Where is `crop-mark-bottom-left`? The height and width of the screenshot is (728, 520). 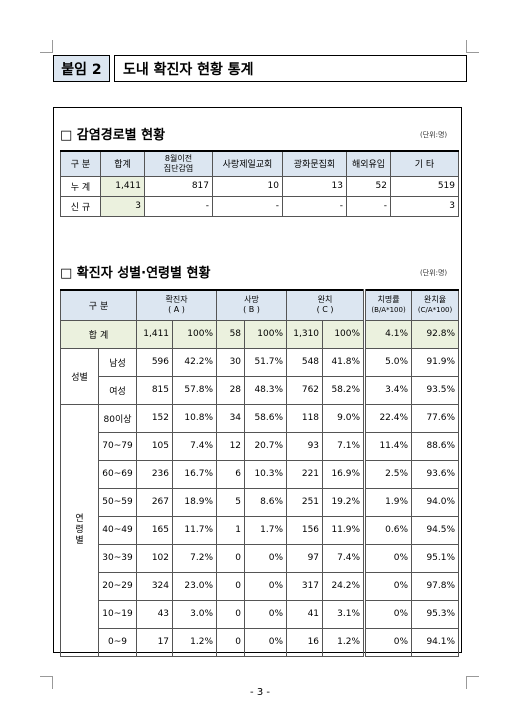 crop-mark-bottom-left is located at coordinates (46, 682).